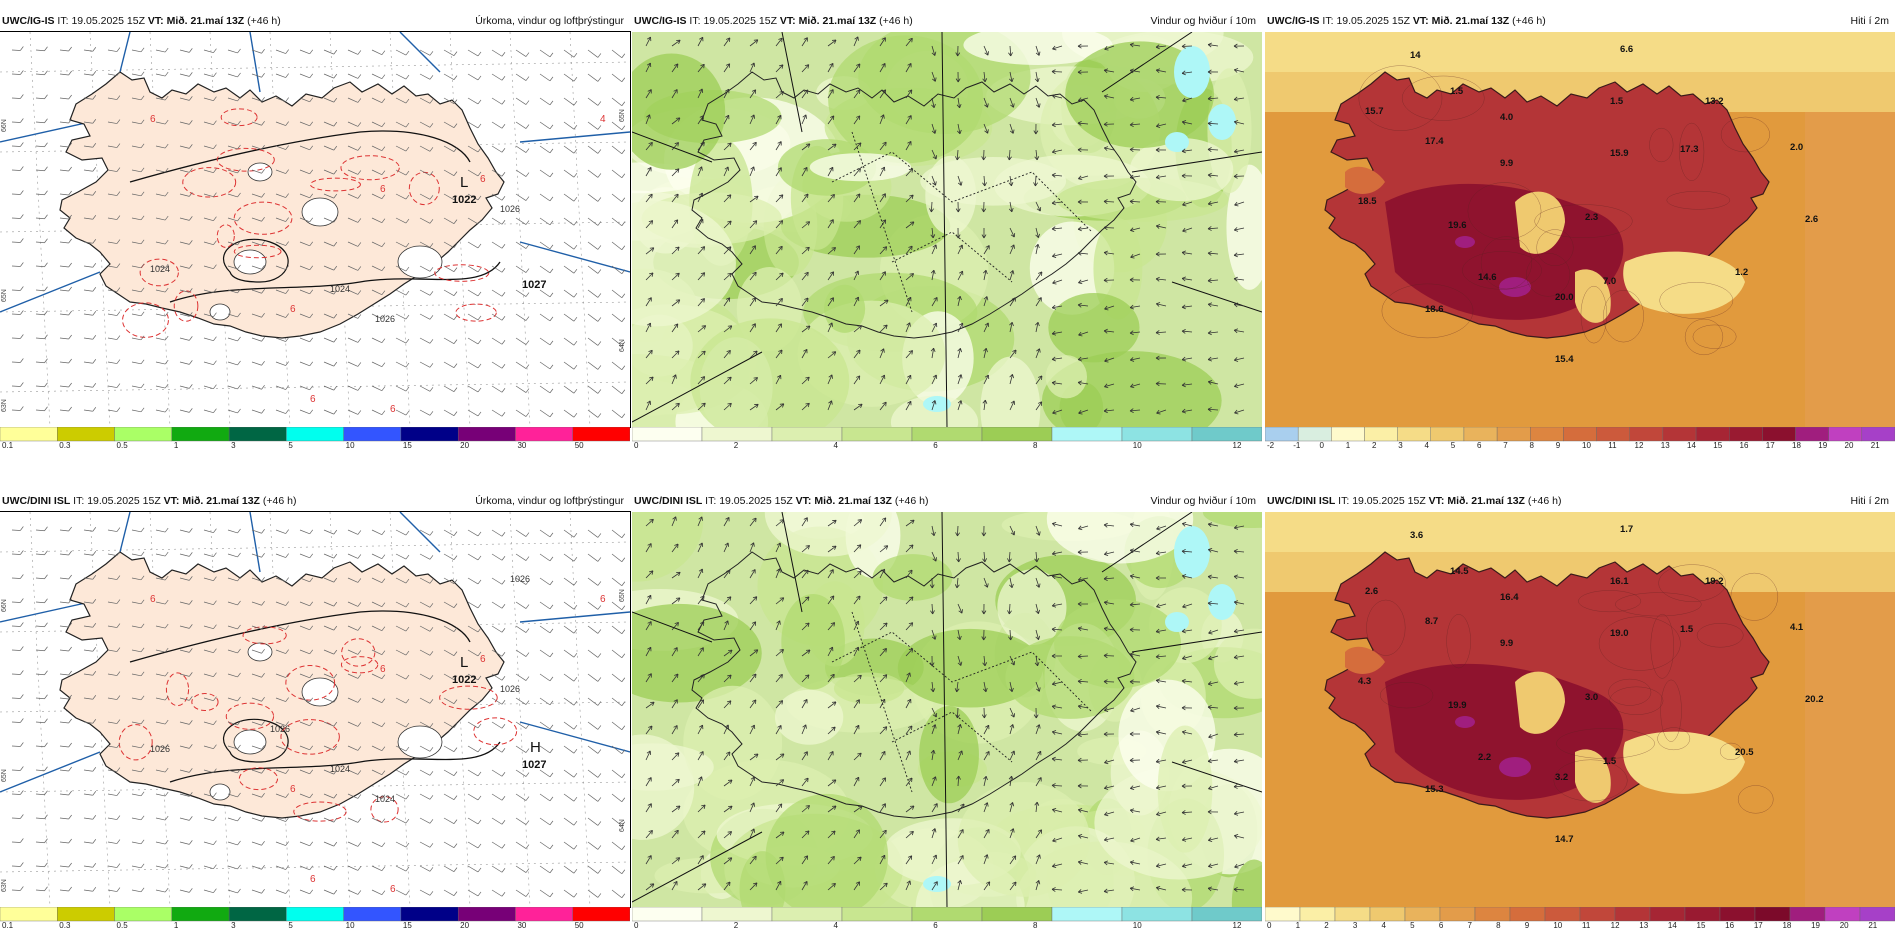 This screenshot has width=1900, height=950. What do you see at coordinates (1415, 55) in the screenshot?
I see `temperature-label: 14` at bounding box center [1415, 55].